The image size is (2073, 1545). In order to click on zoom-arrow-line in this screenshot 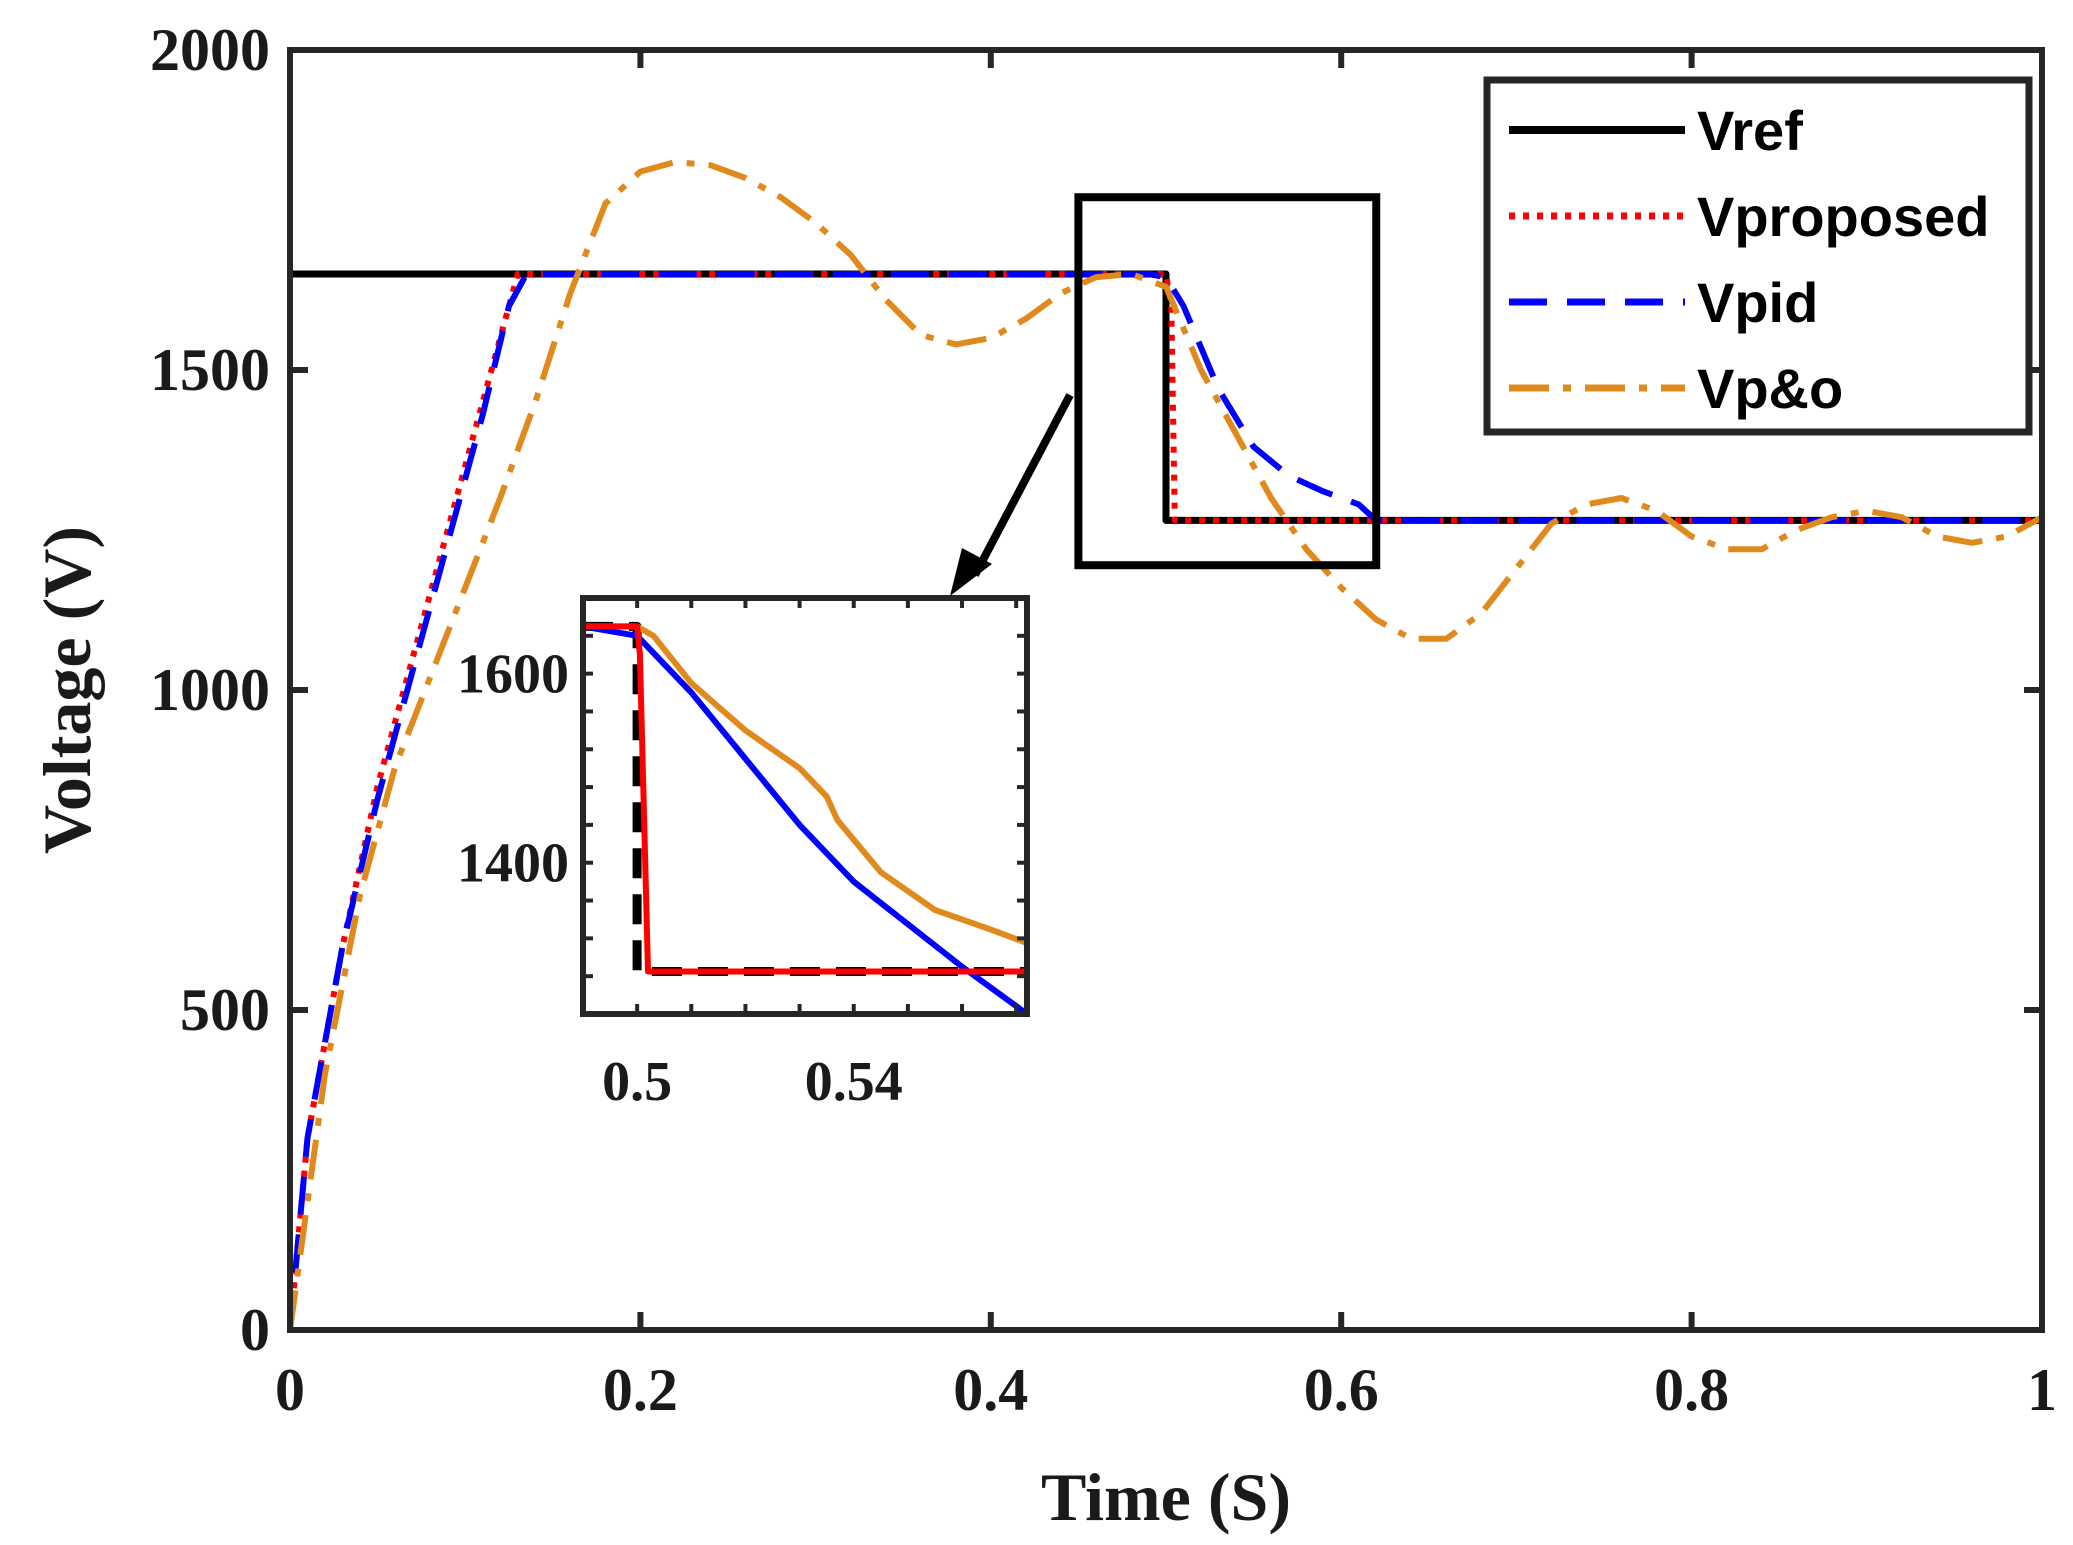, I will do `click(1022, 485)`.